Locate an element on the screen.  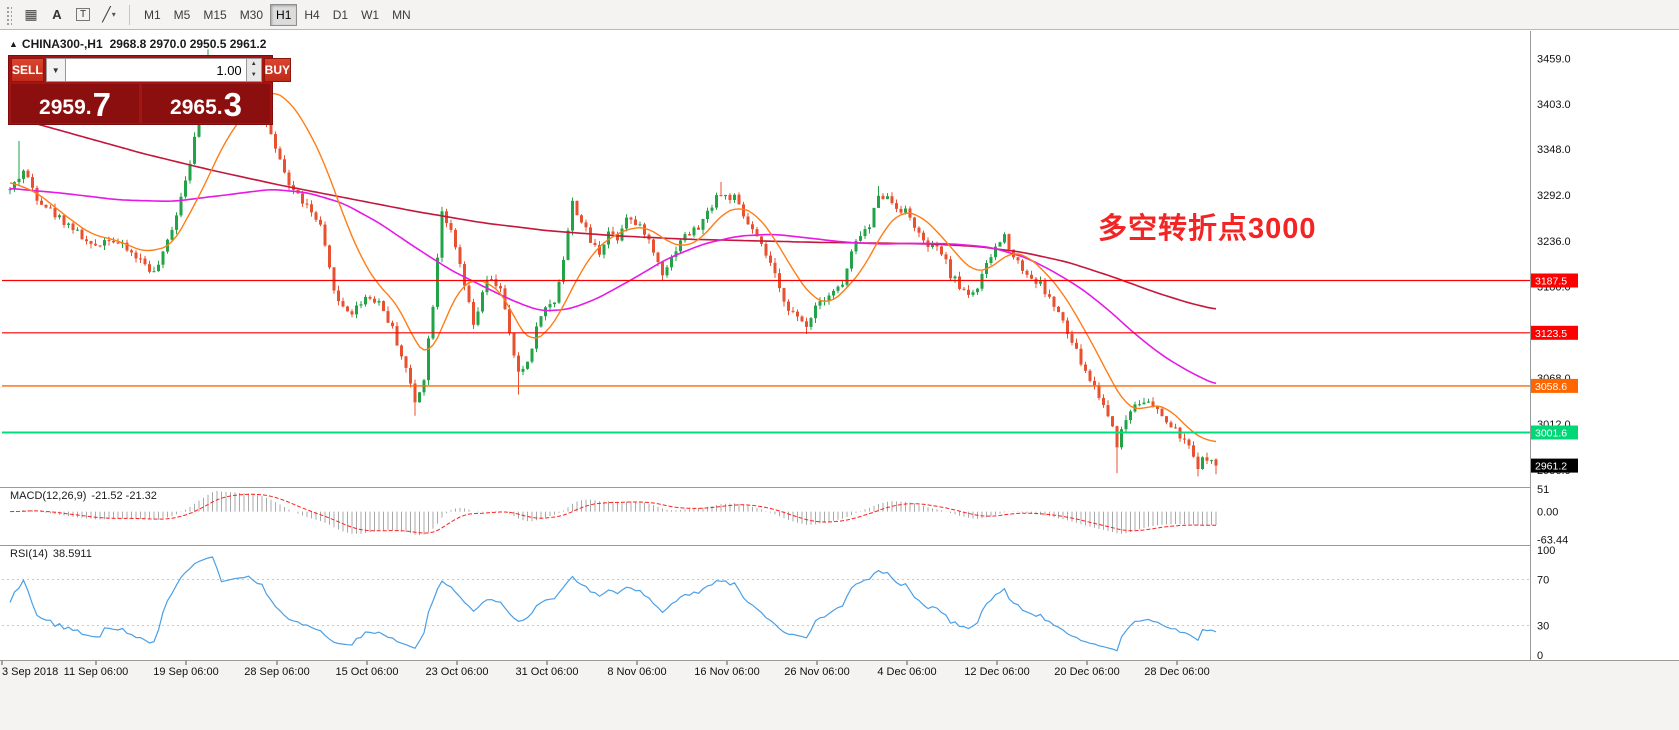
price-tick-label: 3348.0 is located at coordinates (1554, 150).